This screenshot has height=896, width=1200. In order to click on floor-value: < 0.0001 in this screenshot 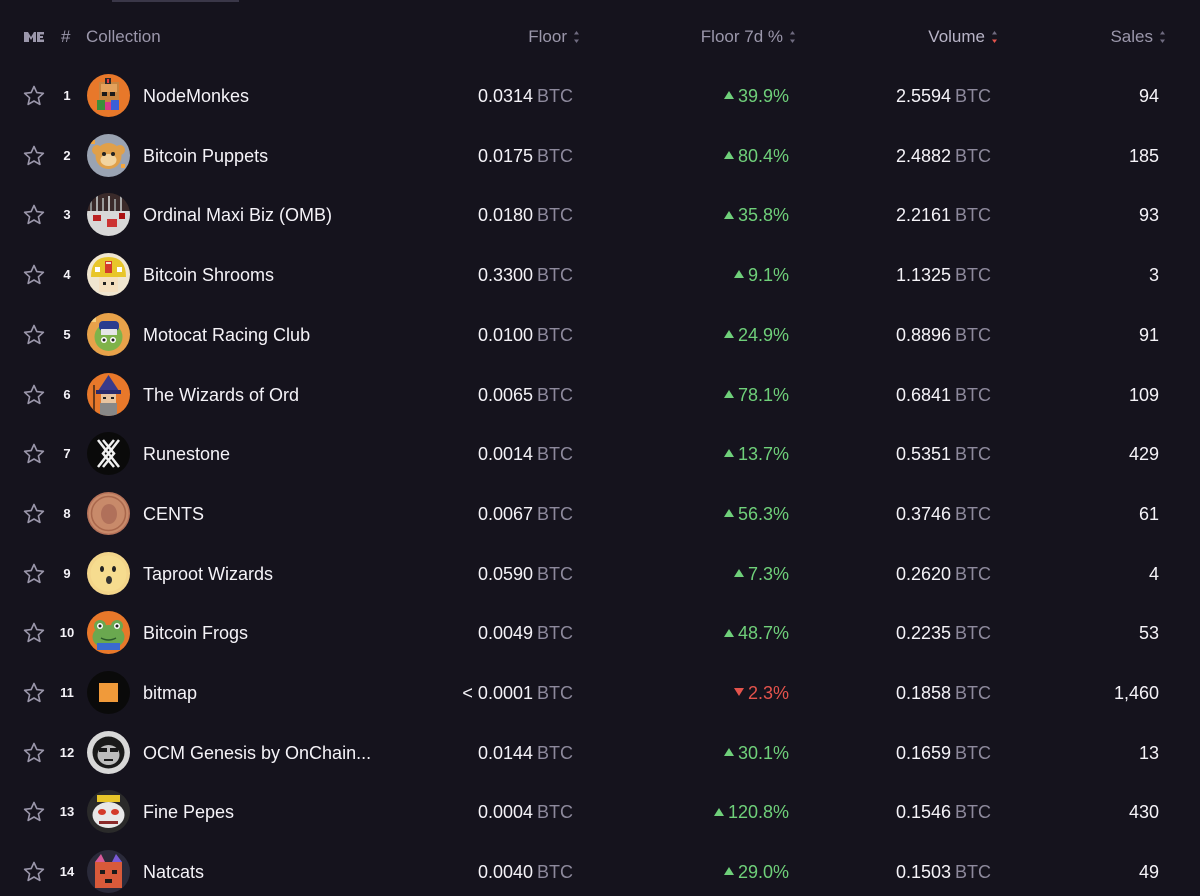, I will do `click(497, 693)`.